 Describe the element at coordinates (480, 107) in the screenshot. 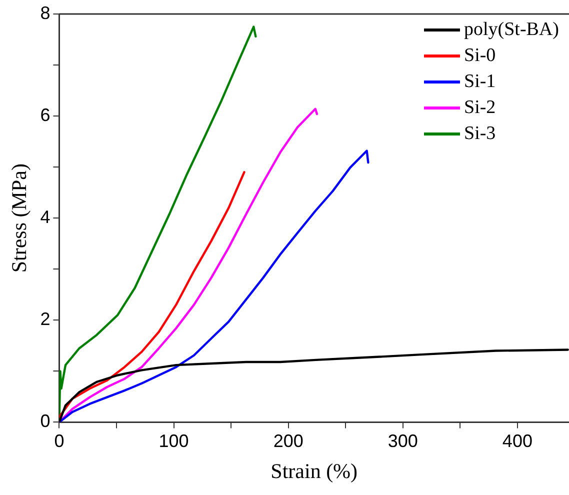

I see `legend-label: Si-2` at that location.